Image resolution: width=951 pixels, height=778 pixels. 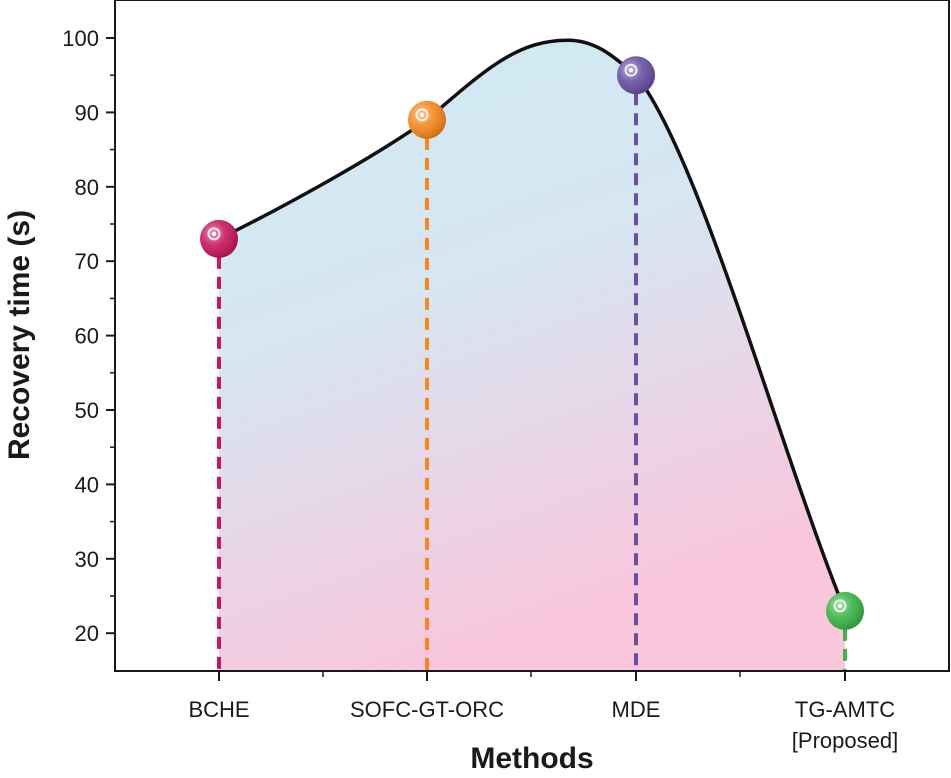 What do you see at coordinates (531, 758) in the screenshot?
I see `x-axis-title: Methods` at bounding box center [531, 758].